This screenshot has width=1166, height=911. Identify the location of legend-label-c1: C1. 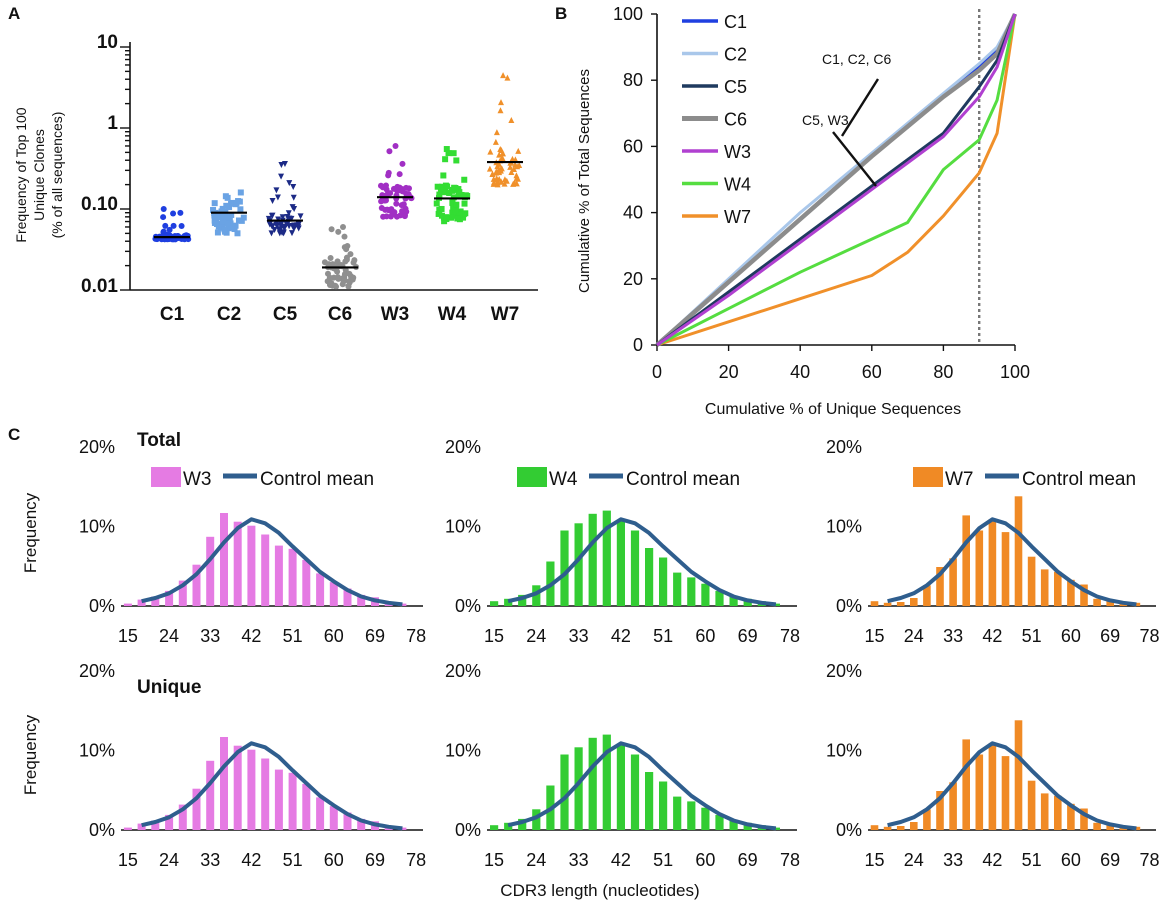
(735, 22).